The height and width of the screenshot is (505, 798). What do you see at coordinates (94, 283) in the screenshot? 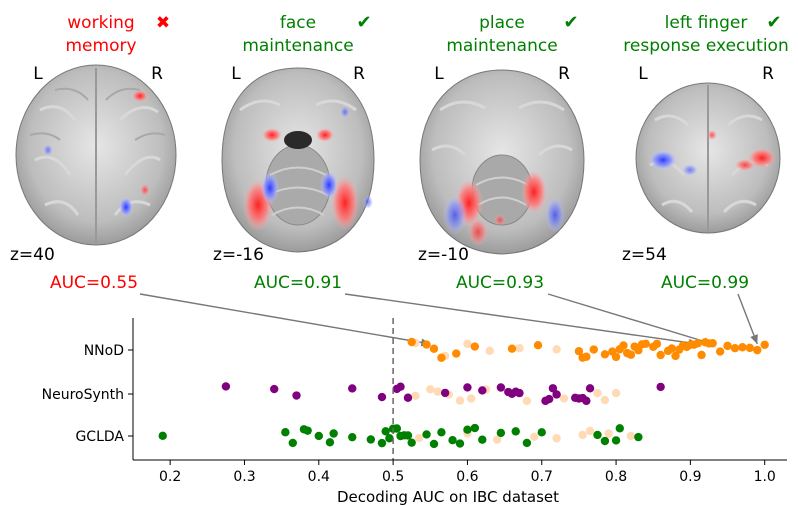
I see `auc-label: AUC=0.55` at bounding box center [94, 283].